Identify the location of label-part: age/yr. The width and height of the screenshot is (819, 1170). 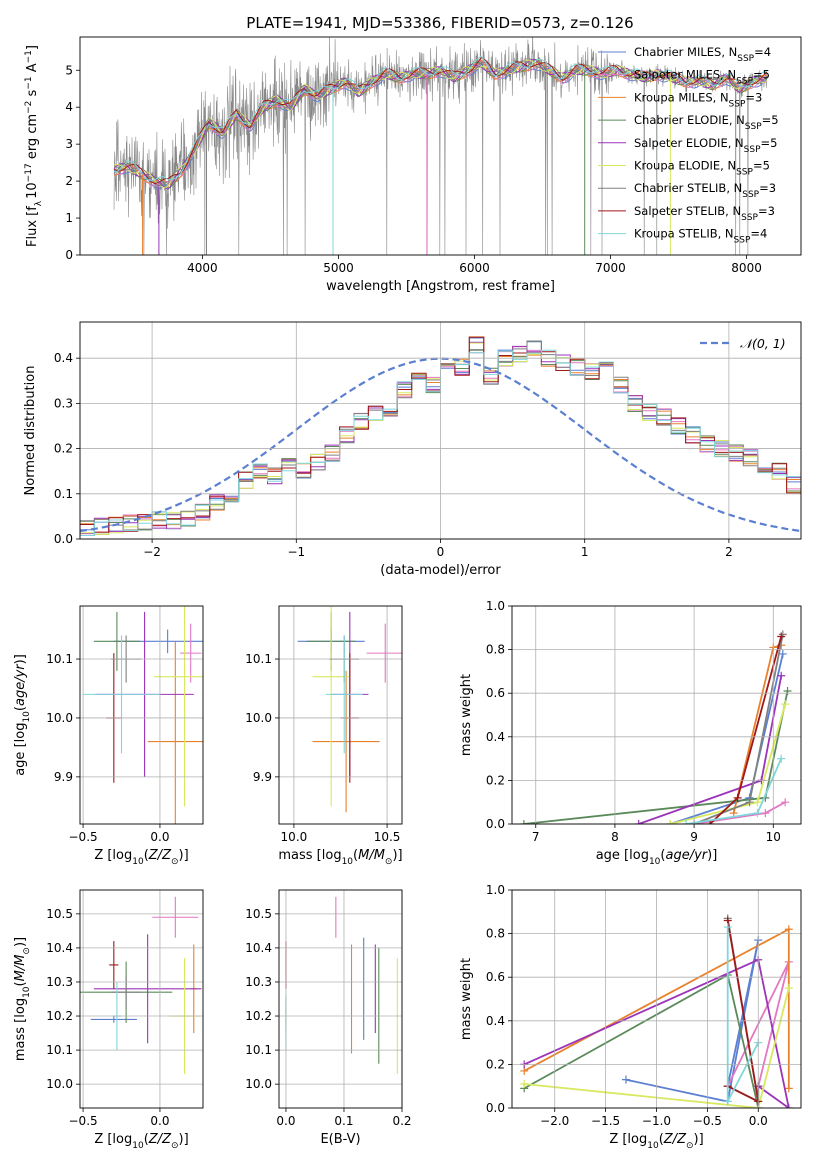
(686, 855).